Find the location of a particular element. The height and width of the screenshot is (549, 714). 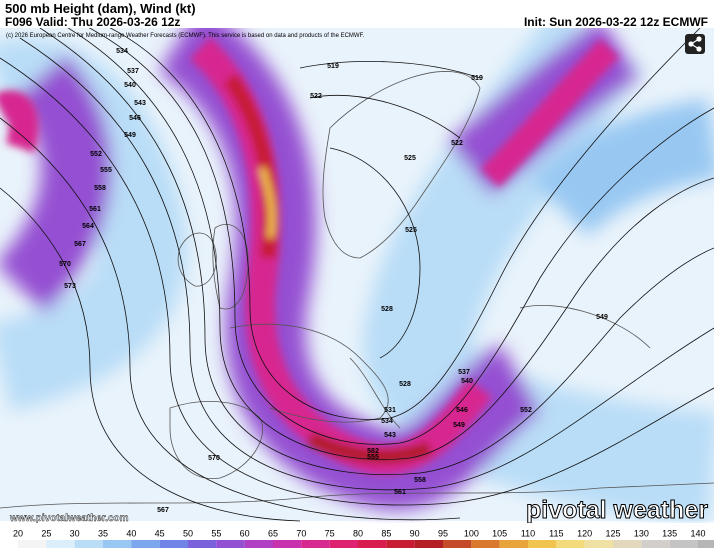

colorbar-label: 125 is located at coordinates (612, 533).